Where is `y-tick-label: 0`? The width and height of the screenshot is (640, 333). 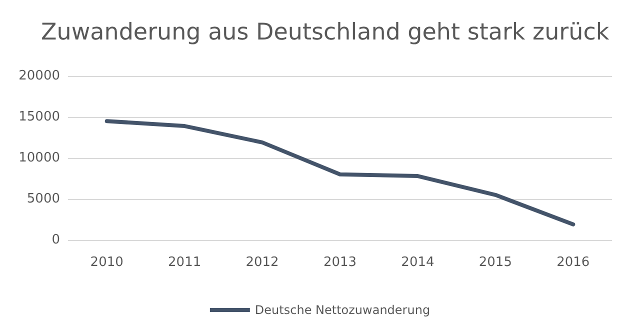 y-tick-label: 0 is located at coordinates (56, 240).